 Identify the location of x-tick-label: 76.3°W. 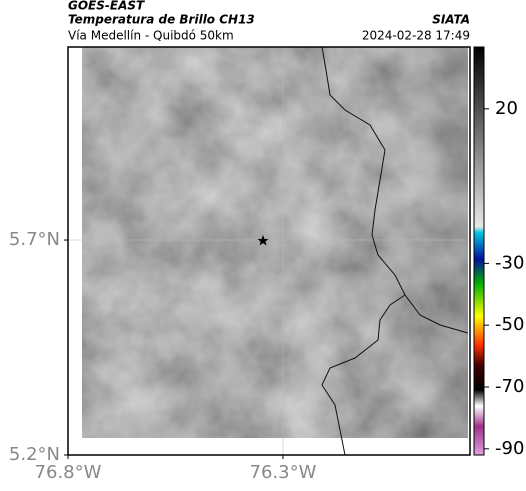
(283, 472).